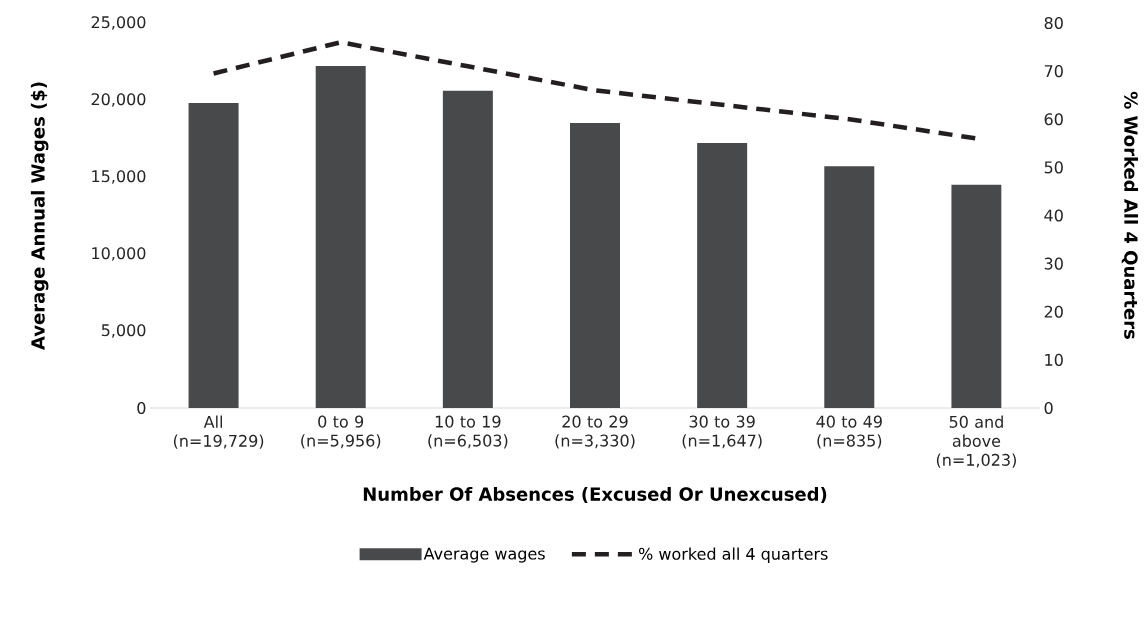 This screenshot has width=1146, height=624. I want to click on x-tick-label: 20 to 29 (n=3,330), so click(595, 432).